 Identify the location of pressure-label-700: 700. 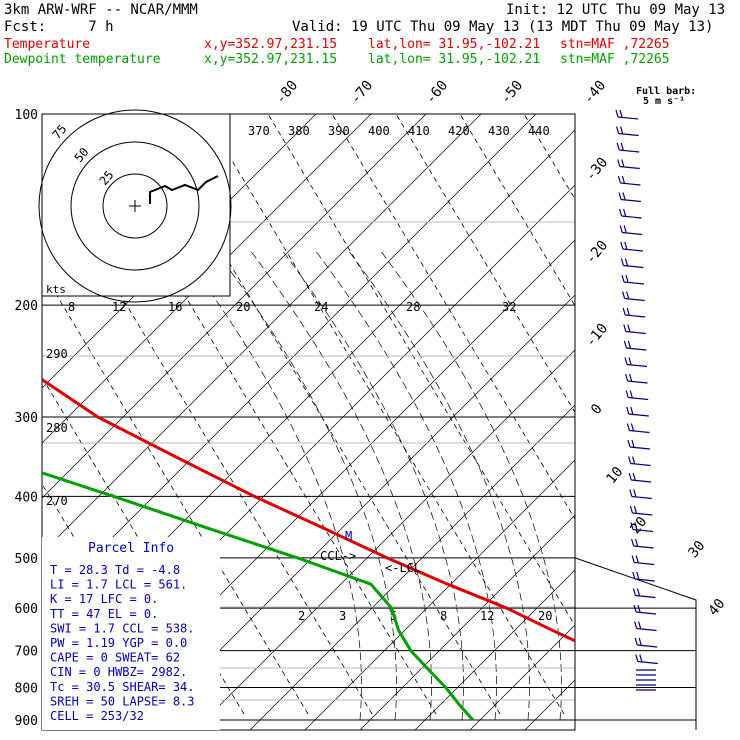
(26, 652).